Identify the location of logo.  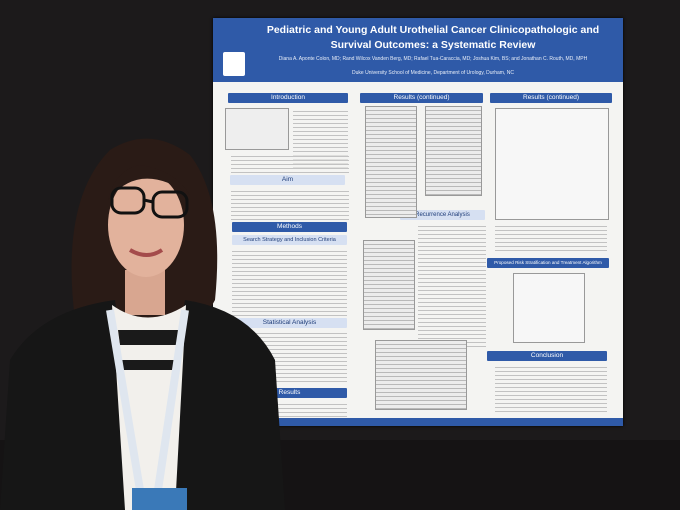
(234, 64).